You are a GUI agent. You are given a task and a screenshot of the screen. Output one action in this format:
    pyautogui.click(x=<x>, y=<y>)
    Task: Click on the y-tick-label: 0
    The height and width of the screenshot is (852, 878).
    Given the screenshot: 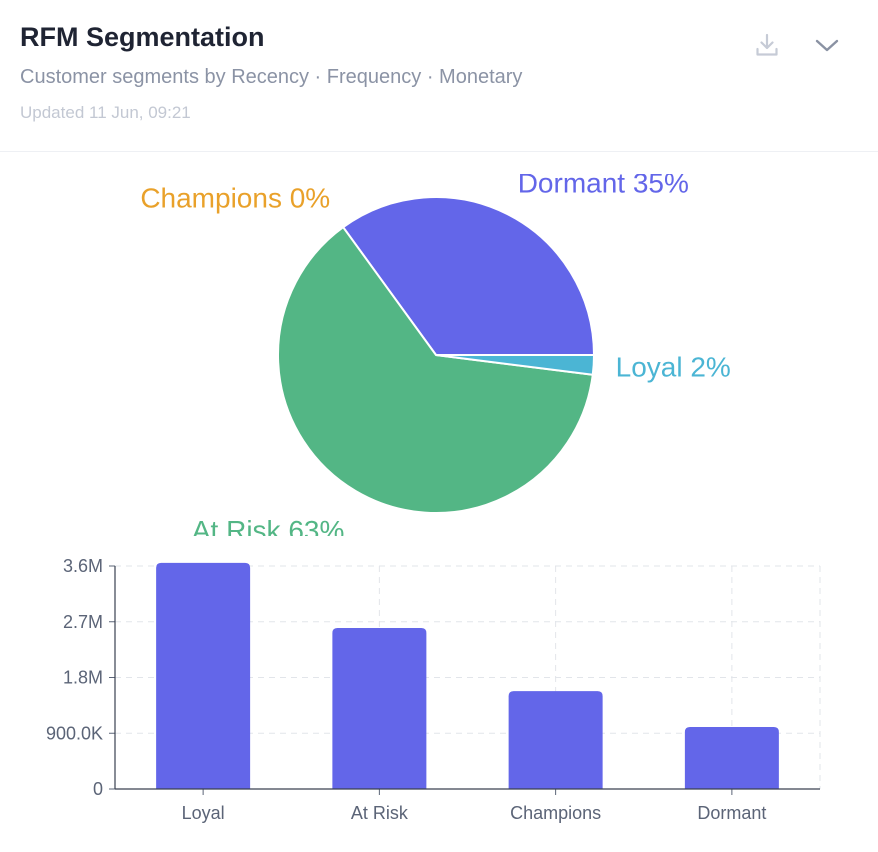 What is the action you would take?
    pyautogui.click(x=98, y=789)
    